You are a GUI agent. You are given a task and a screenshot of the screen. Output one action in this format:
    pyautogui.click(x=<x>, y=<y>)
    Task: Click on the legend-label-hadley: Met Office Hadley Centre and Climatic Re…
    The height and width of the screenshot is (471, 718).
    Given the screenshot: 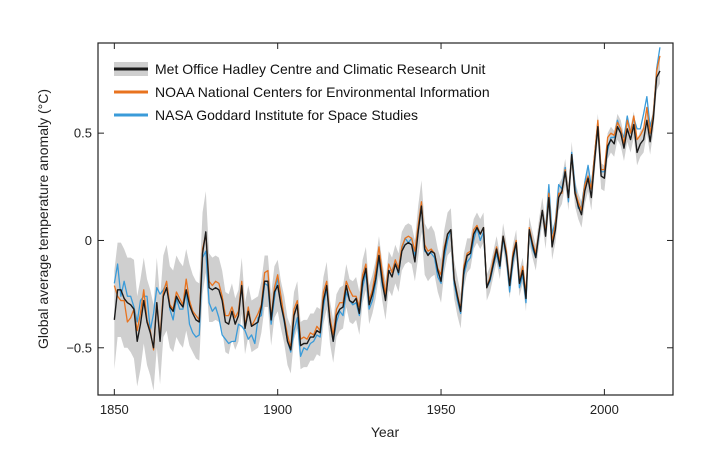 What is the action you would take?
    pyautogui.click(x=320, y=69)
    